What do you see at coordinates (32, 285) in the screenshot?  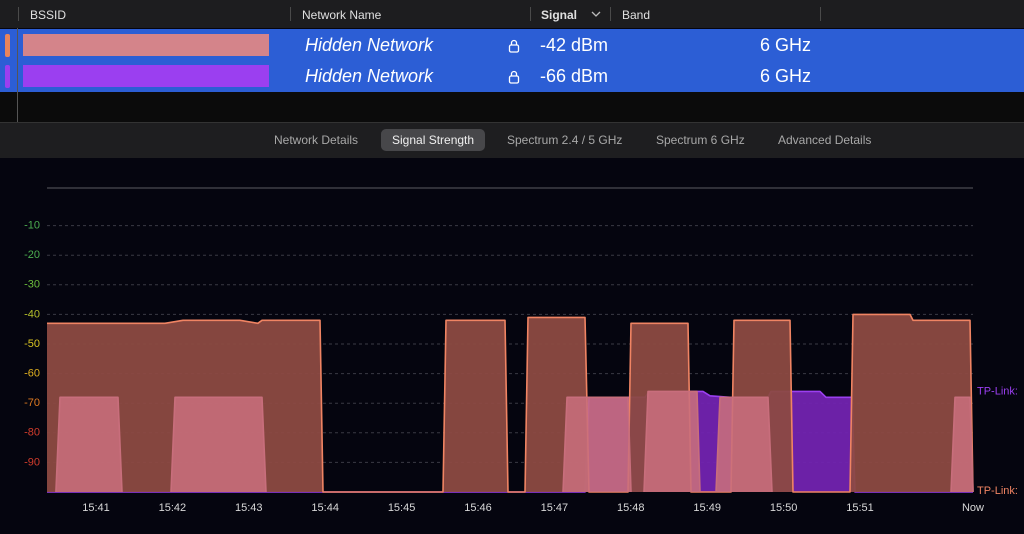 I see `y-tick-label: -30` at bounding box center [32, 285].